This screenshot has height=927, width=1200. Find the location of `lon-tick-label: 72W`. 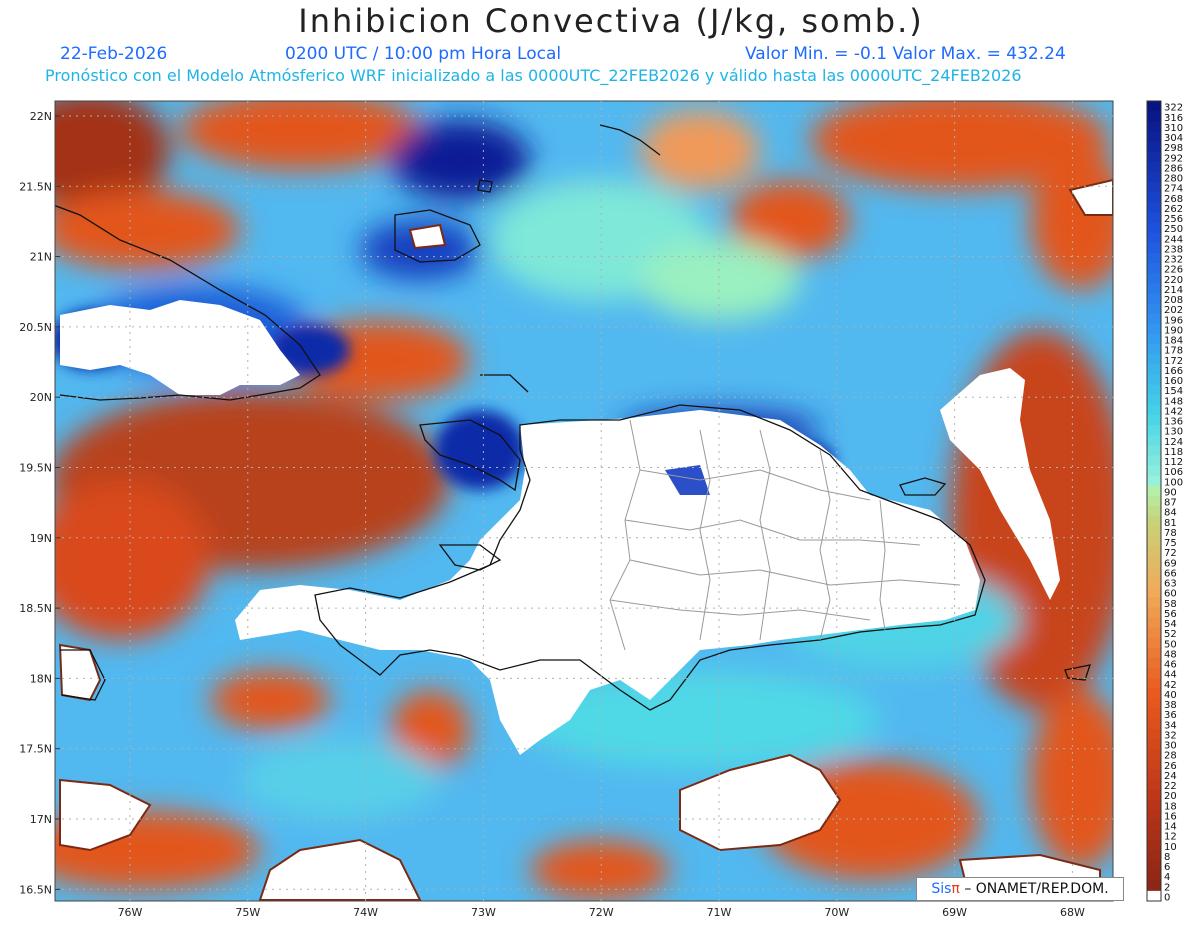

lon-tick-label: 72W is located at coordinates (601, 912).